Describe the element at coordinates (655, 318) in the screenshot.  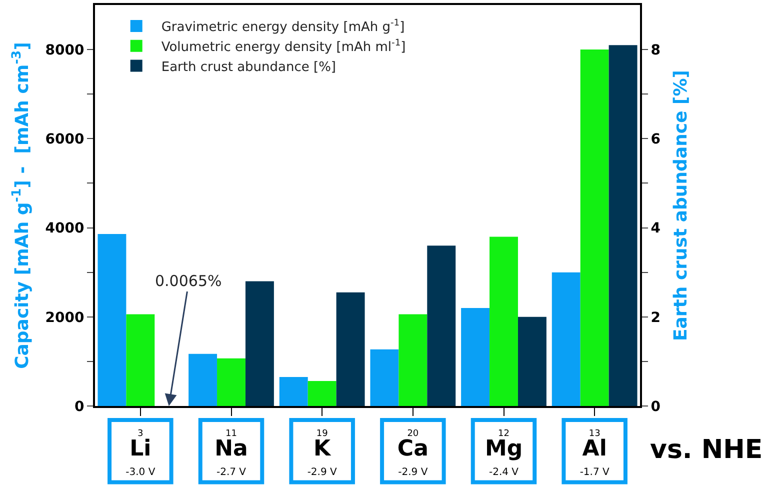
I see `y2-tick-label: 2` at that location.